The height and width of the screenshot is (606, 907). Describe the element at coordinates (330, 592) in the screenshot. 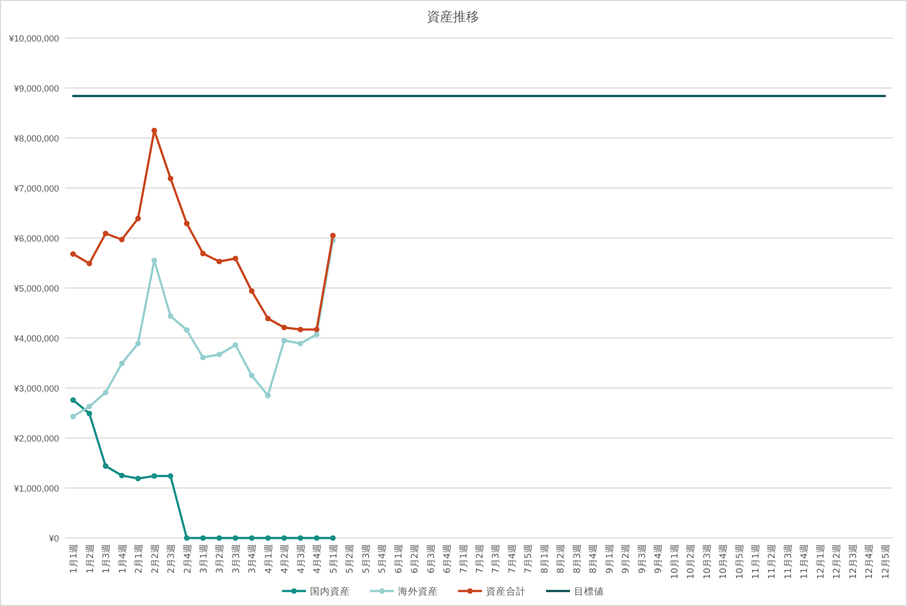

I see `legend-label: 国内資産` at that location.